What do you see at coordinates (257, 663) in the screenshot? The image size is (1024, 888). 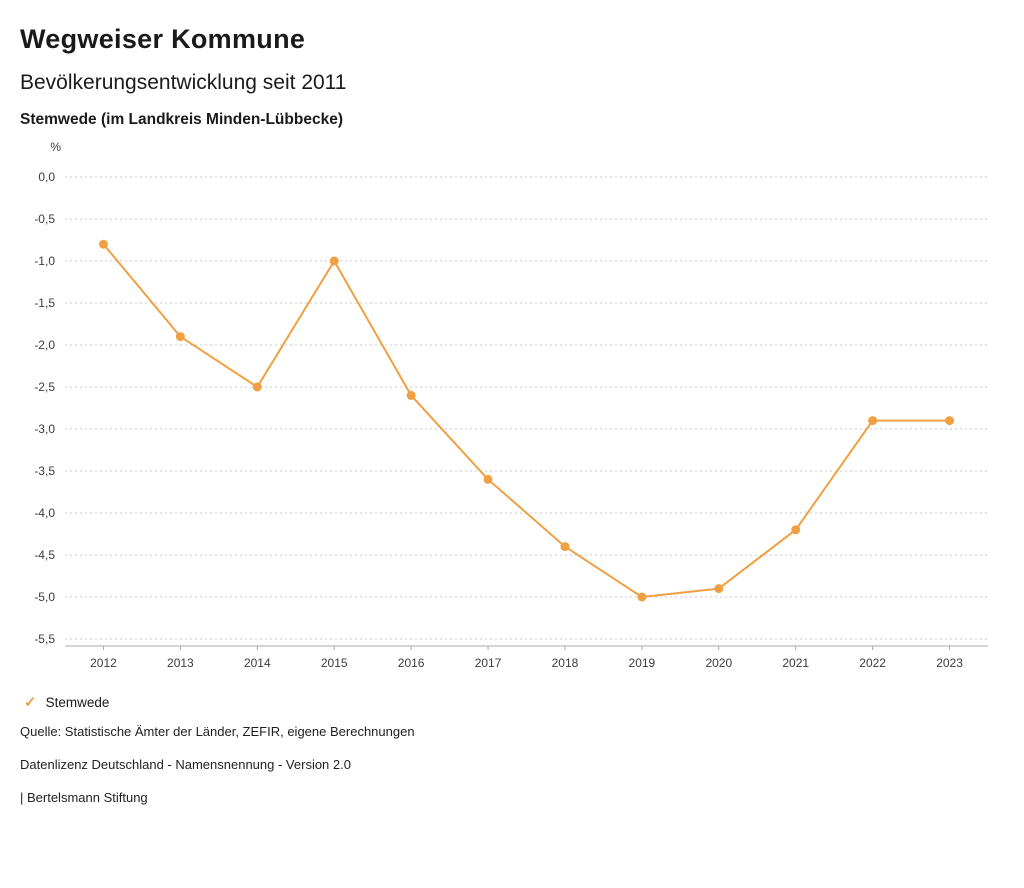 I see `svg-text: 2014` at bounding box center [257, 663].